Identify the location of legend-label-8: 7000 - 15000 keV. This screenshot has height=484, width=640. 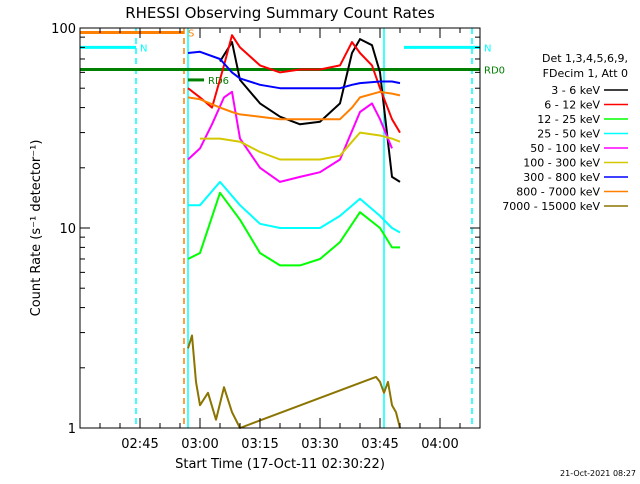
(551, 206).